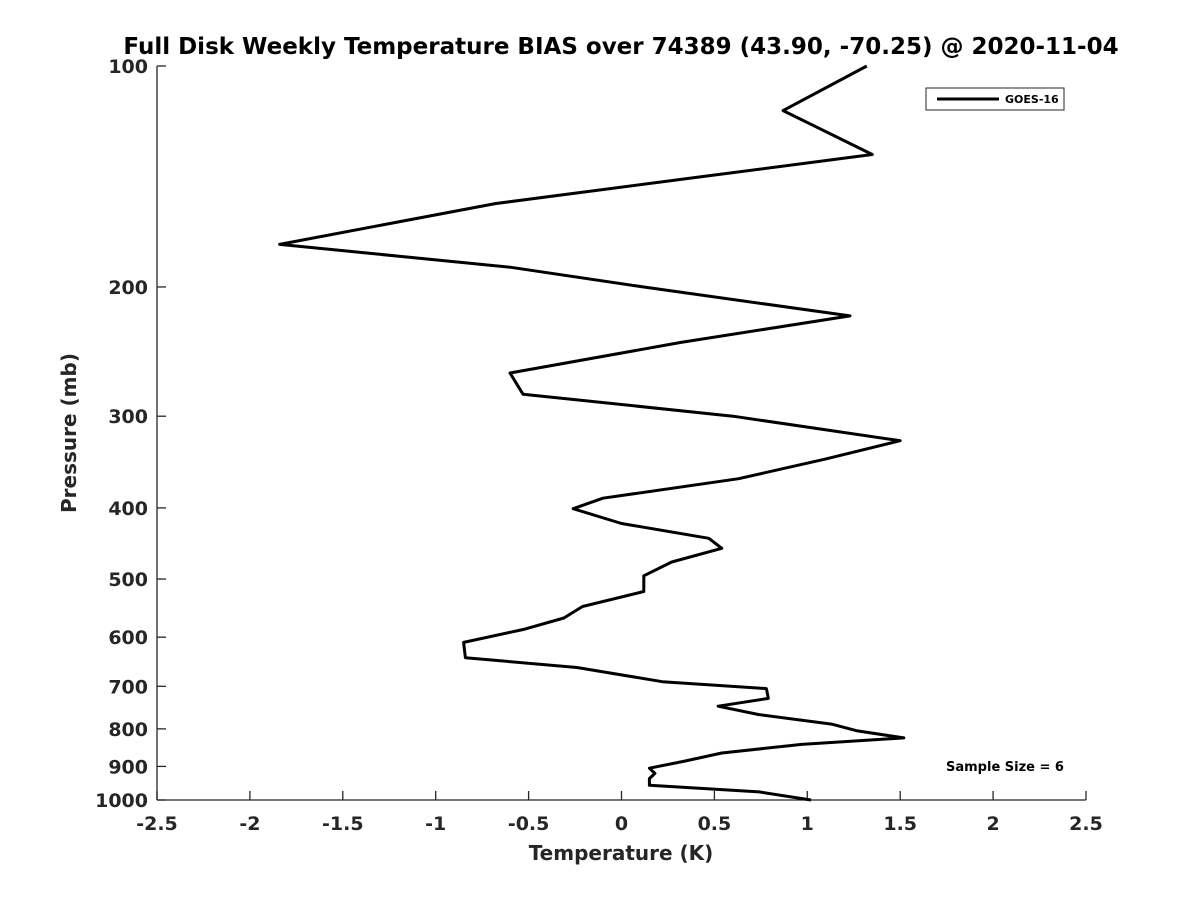  I want to click on x-tick-label: 1.5, so click(900, 824).